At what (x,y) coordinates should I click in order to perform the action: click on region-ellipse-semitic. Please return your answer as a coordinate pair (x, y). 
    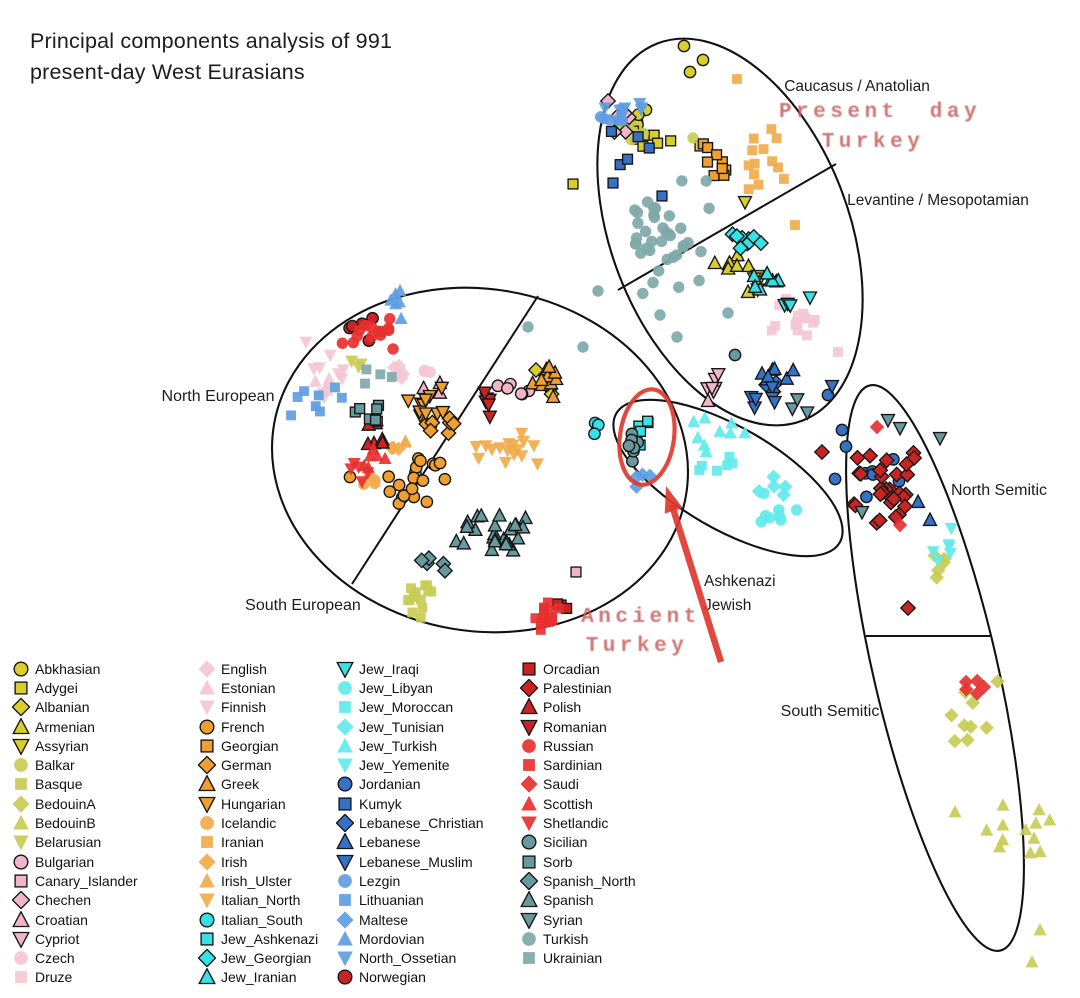
    Looking at the image, I should click on (935, 668).